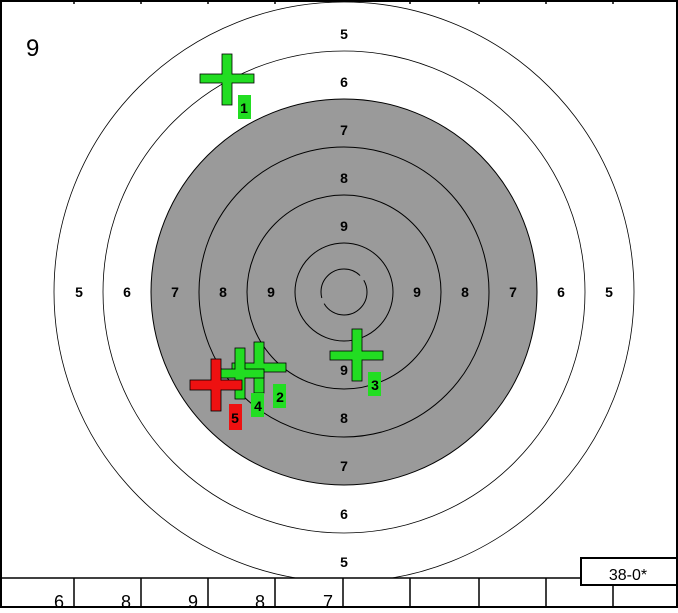 Image resolution: width=678 pixels, height=613 pixels. What do you see at coordinates (375, 385) in the screenshot?
I see `shot-label: 3` at bounding box center [375, 385].